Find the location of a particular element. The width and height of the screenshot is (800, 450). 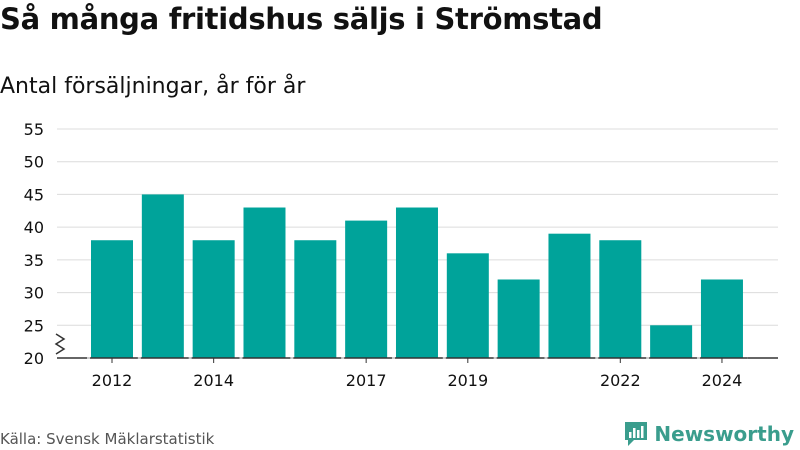

chart-subtitle: Antal försäljningar, år för år is located at coordinates (153, 86).